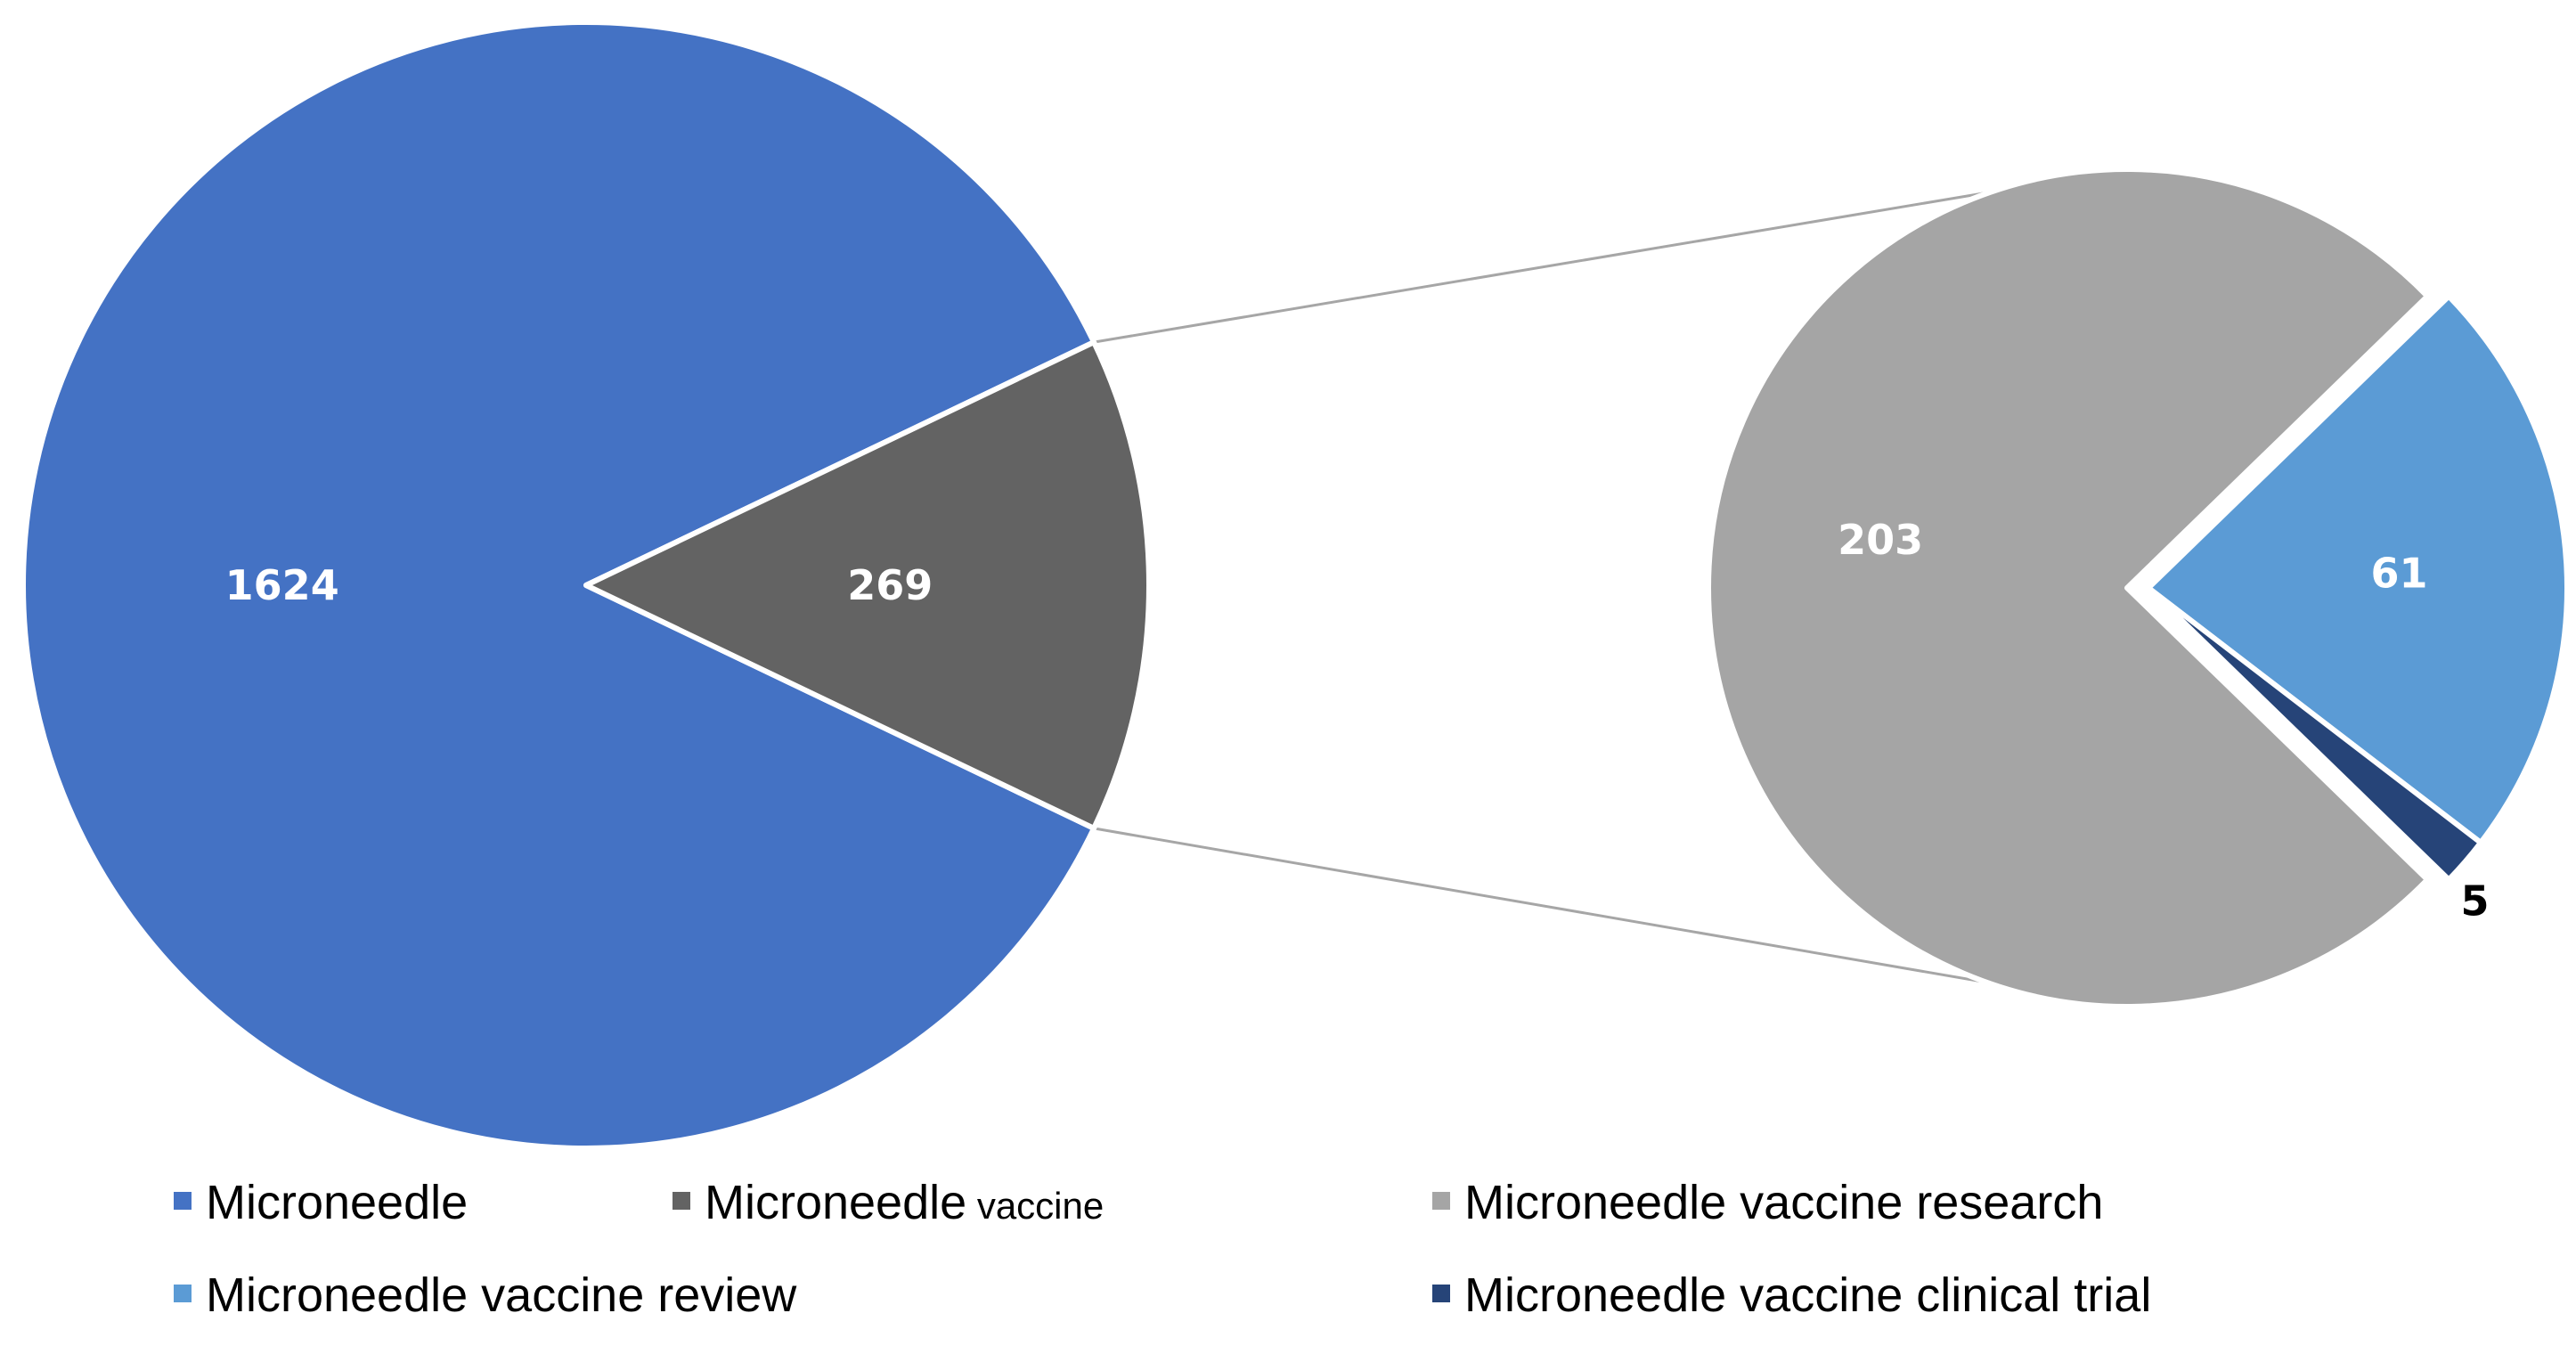 The height and width of the screenshot is (1354, 2576). Describe the element at coordinates (890, 585) in the screenshot. I see `main-slice-label-microneedle-vaccine: 269` at that location.